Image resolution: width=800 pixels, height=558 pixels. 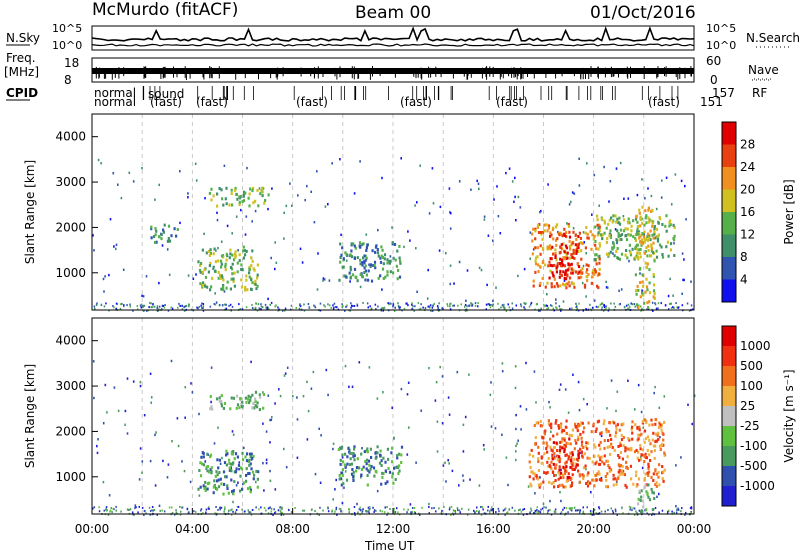 What do you see at coordinates (393, 529) in the screenshot?
I see `x-tick-label: 12:00` at bounding box center [393, 529].